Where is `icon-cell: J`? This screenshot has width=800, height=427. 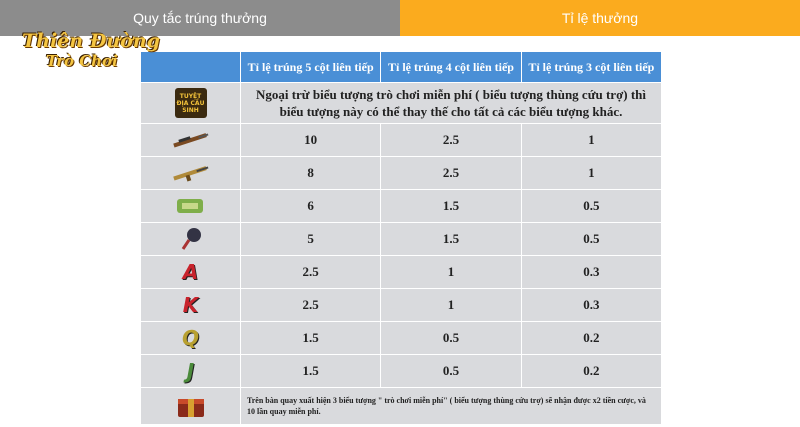 icon-cell: J is located at coordinates (190, 371).